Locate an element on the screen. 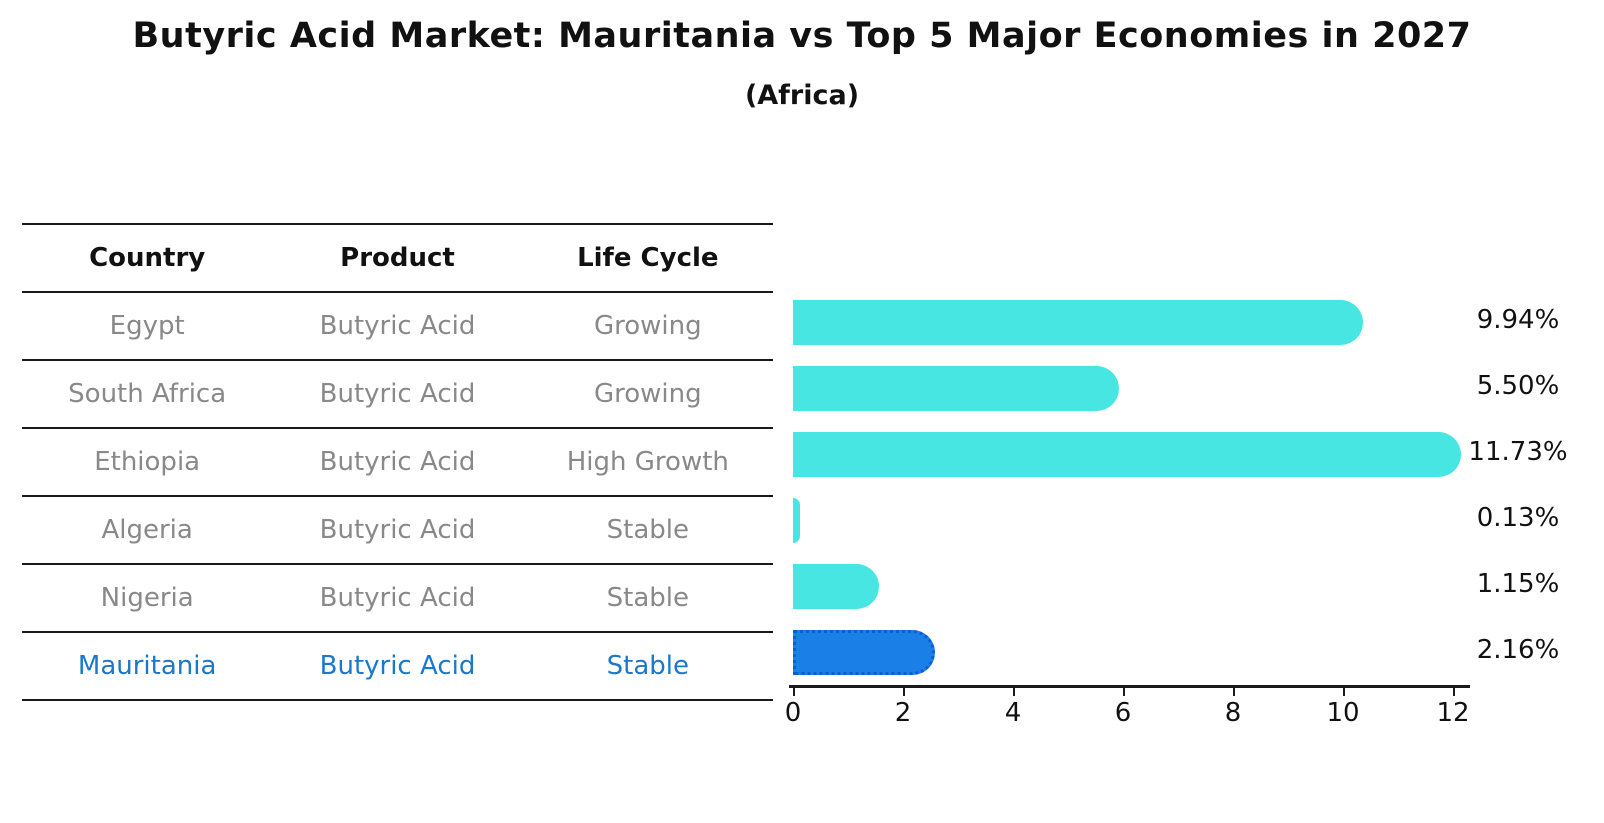 Image resolution: width=1604 pixels, height=823 pixels. table-header-lifecycle: Life Cycle is located at coordinates (648, 258).